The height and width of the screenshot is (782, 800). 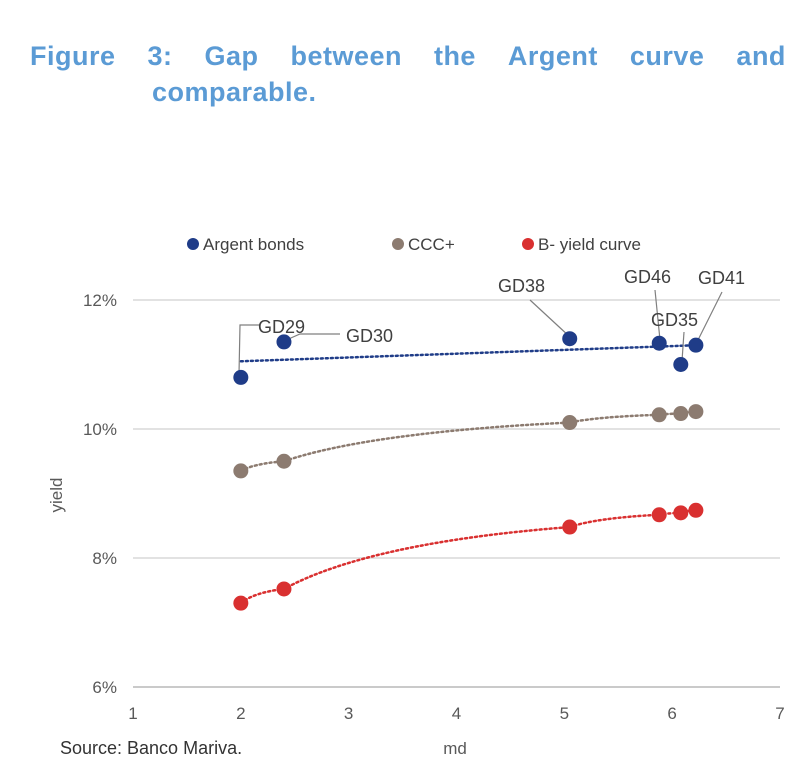 I want to click on legend-label: CCC+, so click(x=431, y=244).